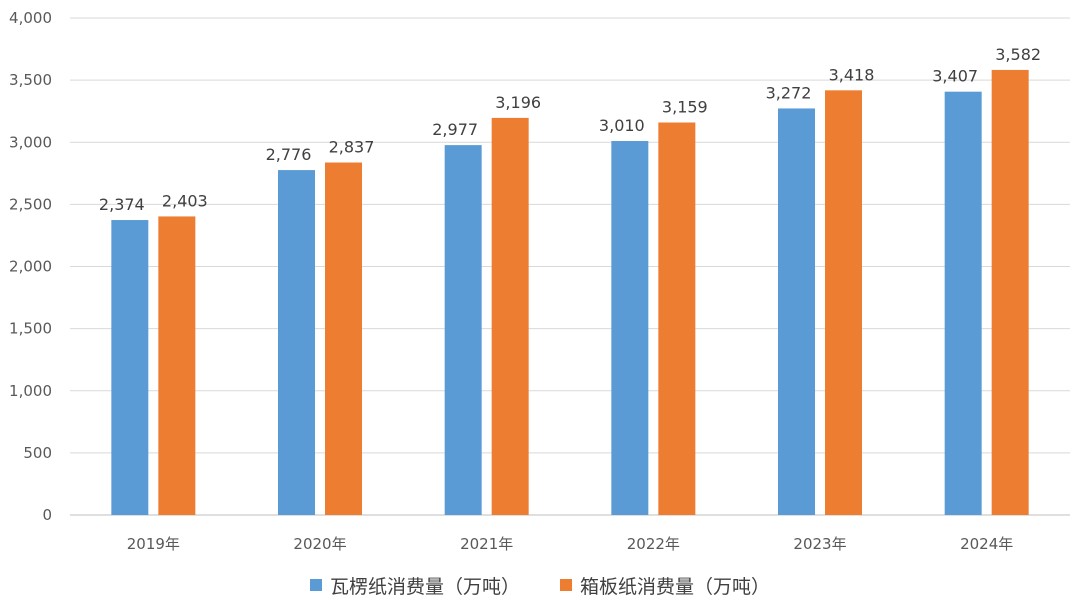  What do you see at coordinates (30, 18) in the screenshot?
I see `y-tick-label: 4,000` at bounding box center [30, 18].